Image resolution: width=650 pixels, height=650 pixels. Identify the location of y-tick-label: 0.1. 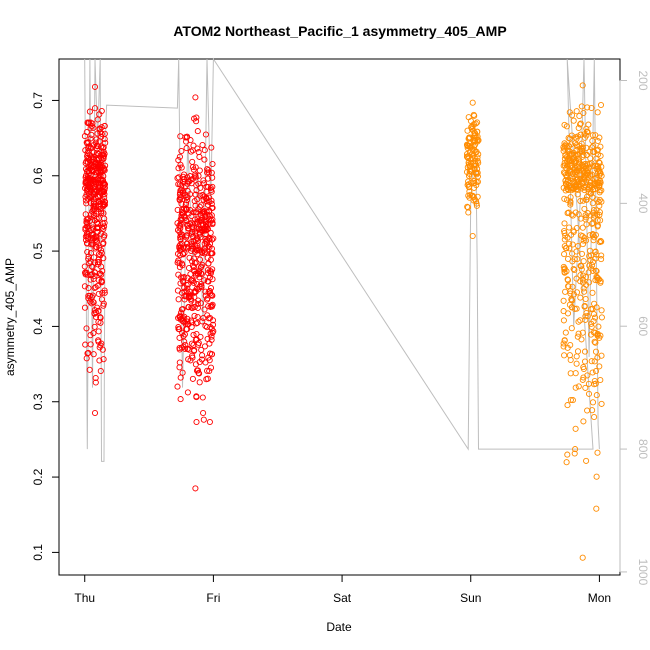
(38, 552).